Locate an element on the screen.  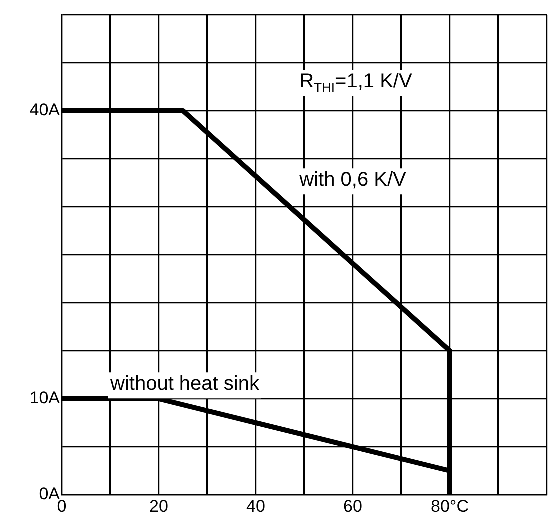
annotation: without heat sink is located at coordinates (185, 384).